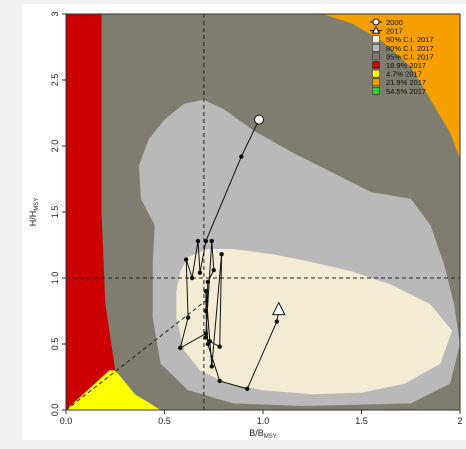  What do you see at coordinates (55, 410) in the screenshot?
I see `y-tick-label-0: 0.0` at bounding box center [55, 410].